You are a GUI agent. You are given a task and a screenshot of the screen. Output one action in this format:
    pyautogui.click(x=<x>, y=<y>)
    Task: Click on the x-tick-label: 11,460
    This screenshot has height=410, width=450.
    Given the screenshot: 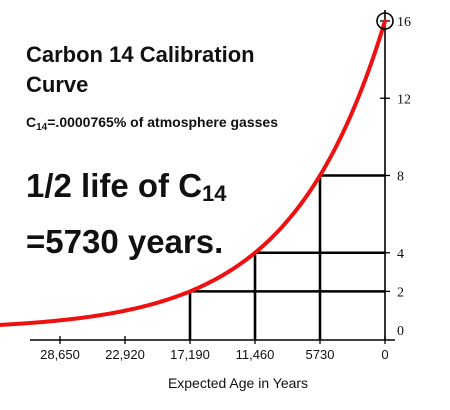 What is the action you would take?
    pyautogui.click(x=255, y=354)
    